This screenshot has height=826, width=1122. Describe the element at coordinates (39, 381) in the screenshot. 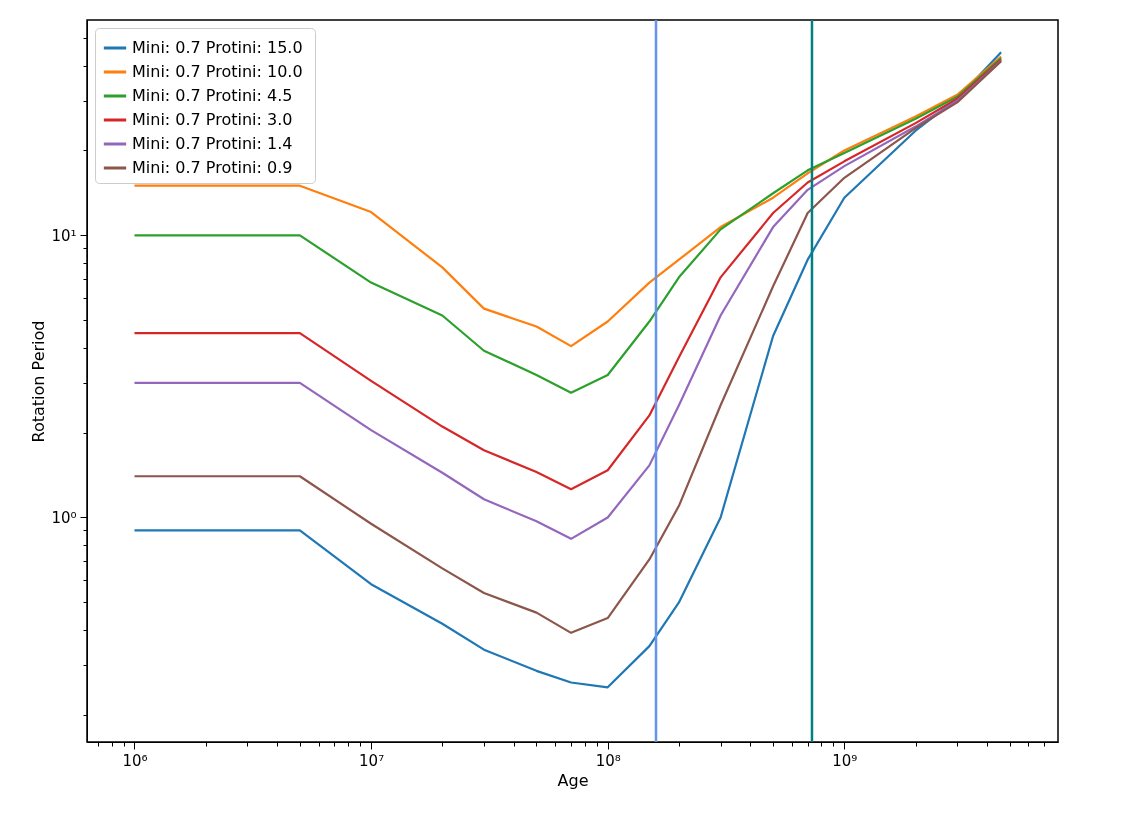

I see `y-axis-title: Rotation Period` at that location.